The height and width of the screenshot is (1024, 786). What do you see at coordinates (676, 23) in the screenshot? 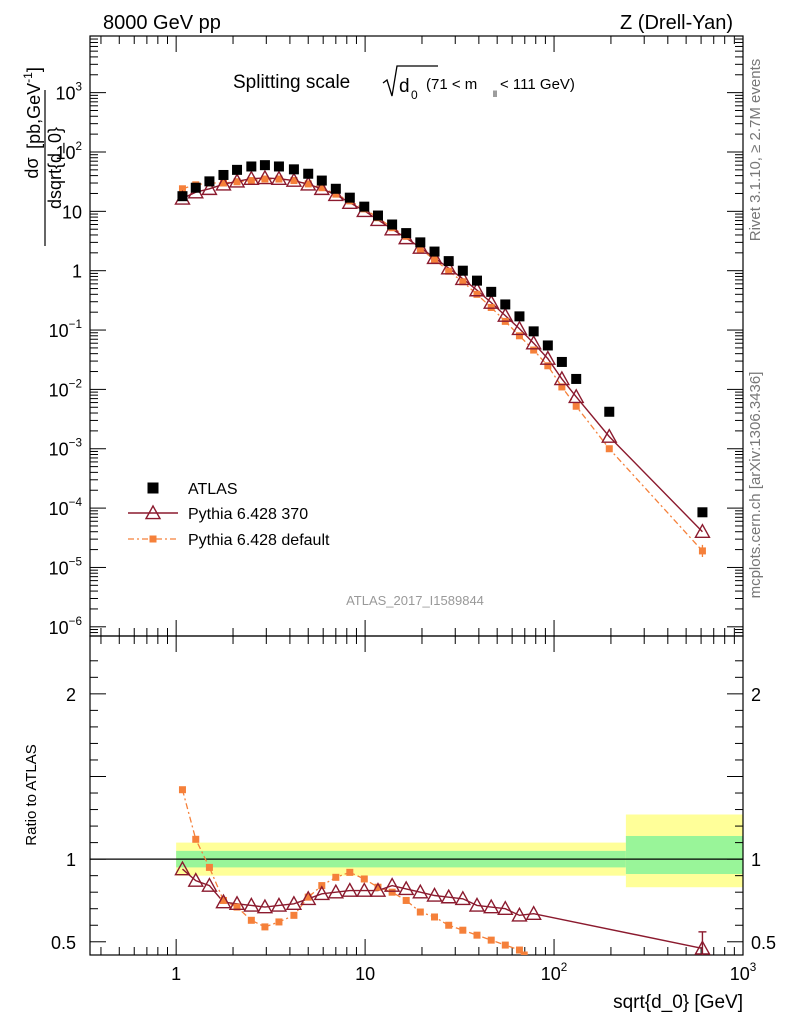
I see `header-right: Z (Drell-Yan)` at bounding box center [676, 23].